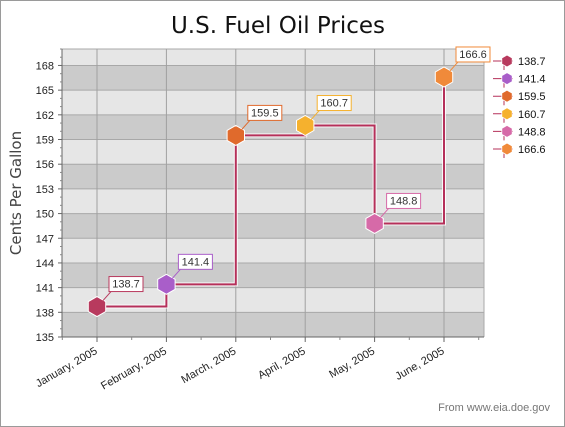 This screenshot has height=427, width=565. What do you see at coordinates (45, 116) in the screenshot?
I see `y-tick-label: 162` at bounding box center [45, 116].